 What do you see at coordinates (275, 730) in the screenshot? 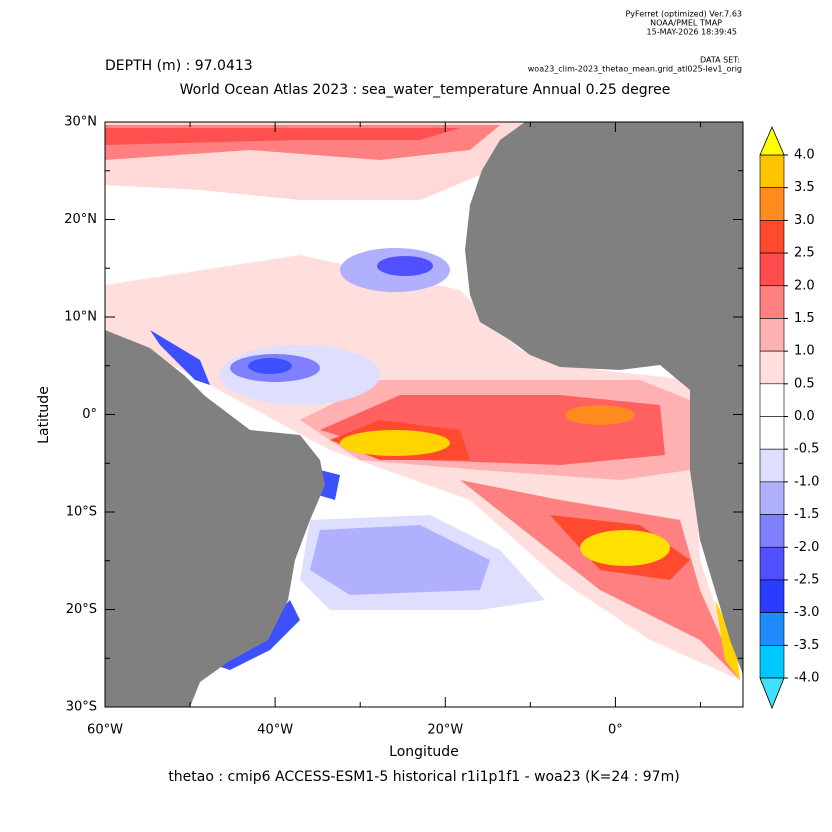
I see `x-tick-label: 40°W` at bounding box center [275, 730].